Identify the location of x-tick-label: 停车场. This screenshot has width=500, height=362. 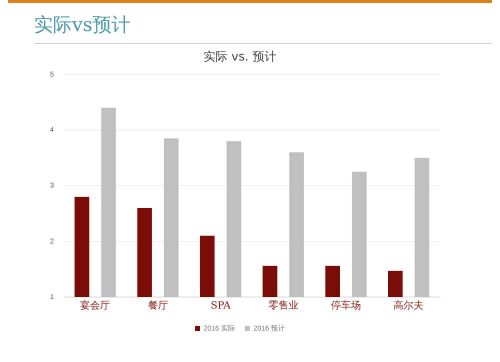
(345, 306).